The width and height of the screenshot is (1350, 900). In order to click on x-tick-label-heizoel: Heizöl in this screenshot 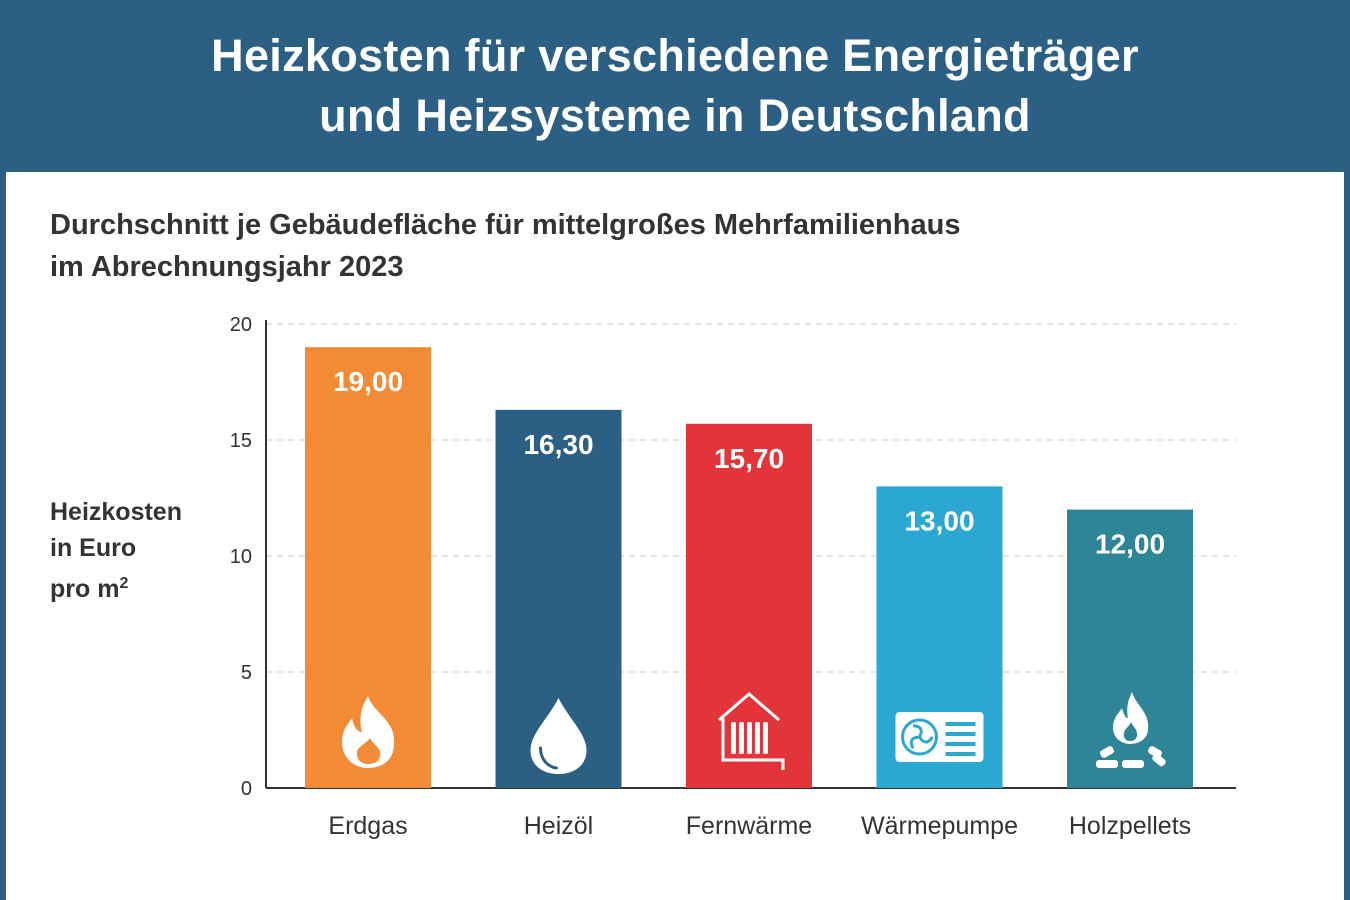, I will do `click(558, 826)`.